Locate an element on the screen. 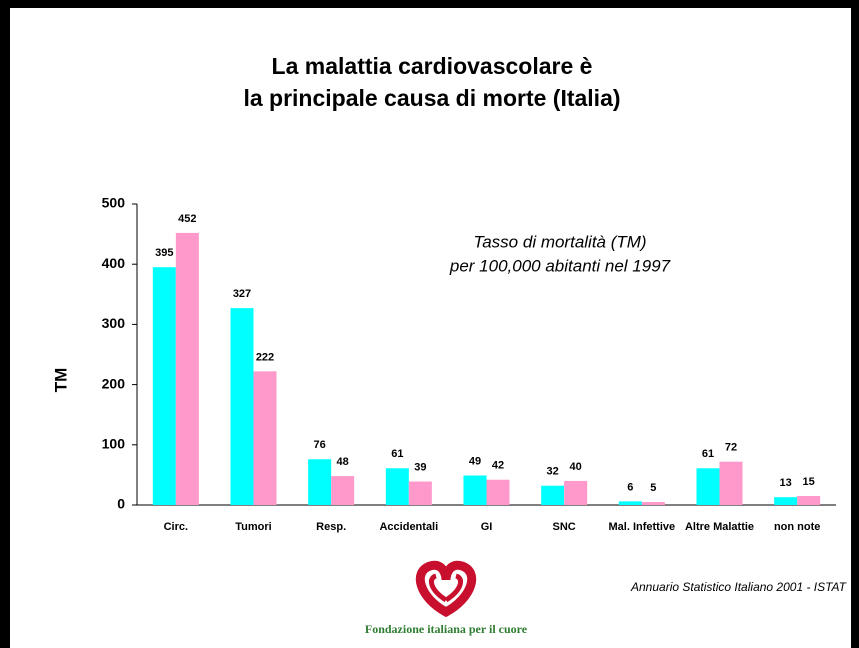  logo is located at coordinates (446, 589).